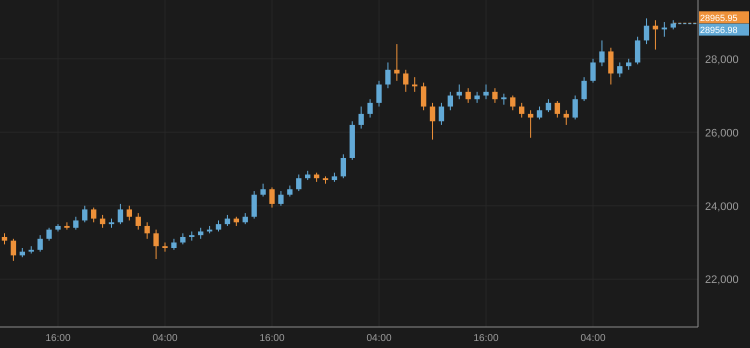 The image size is (750, 348). What do you see at coordinates (722, 60) in the screenshot?
I see `y-tick-label: 28,000` at bounding box center [722, 60].